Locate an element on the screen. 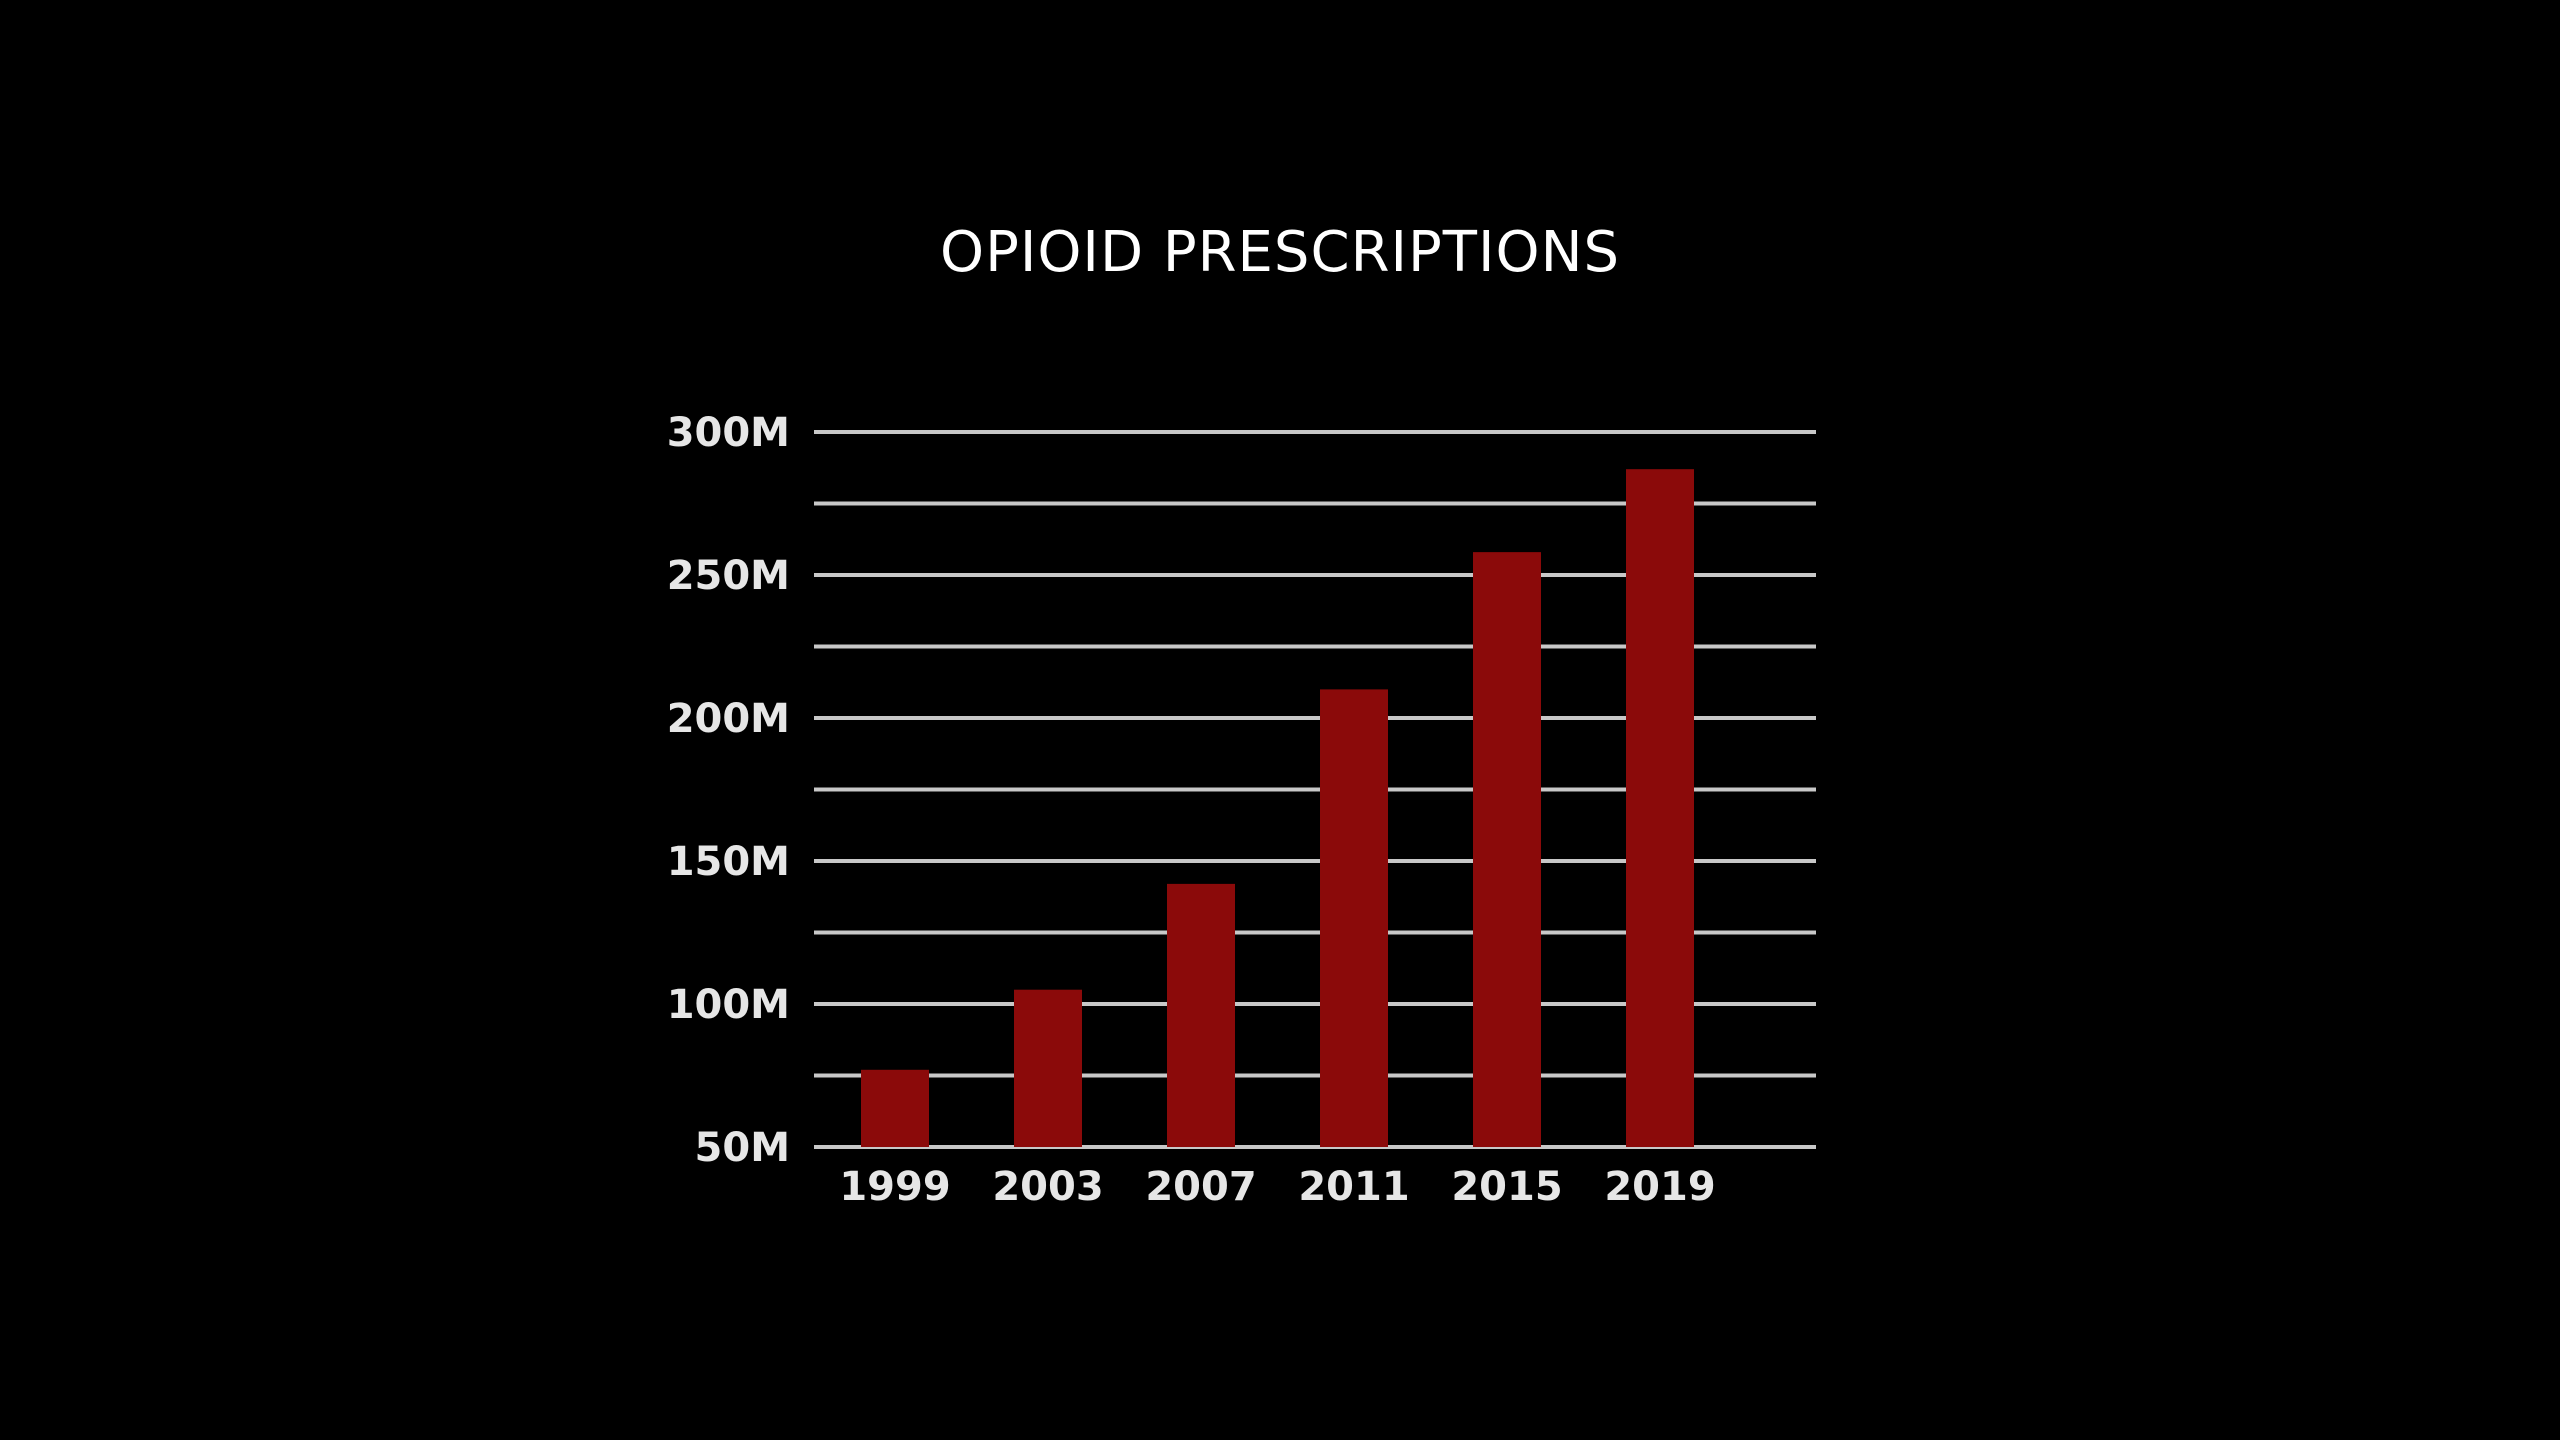 Image resolution: width=2560 pixels, height=1440 pixels. bar-2019 is located at coordinates (1660, 808).